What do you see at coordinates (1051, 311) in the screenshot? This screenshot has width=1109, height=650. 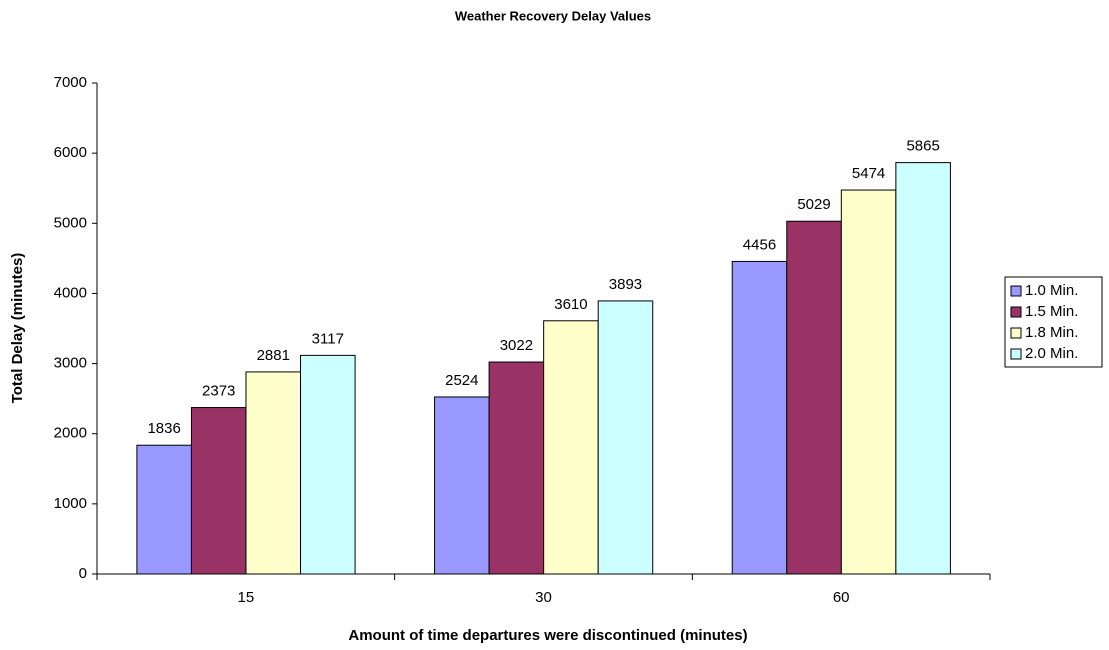 I see `legend-label: 1.5 Min.` at bounding box center [1051, 311].